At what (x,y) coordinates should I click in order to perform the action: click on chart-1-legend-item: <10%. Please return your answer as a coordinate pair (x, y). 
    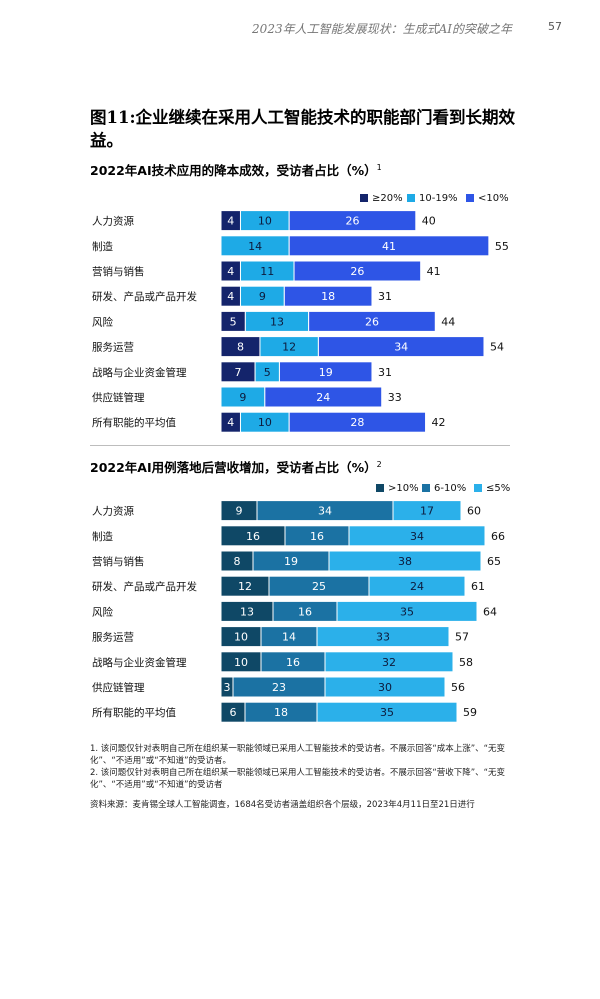
    Looking at the image, I should click on (487, 198).